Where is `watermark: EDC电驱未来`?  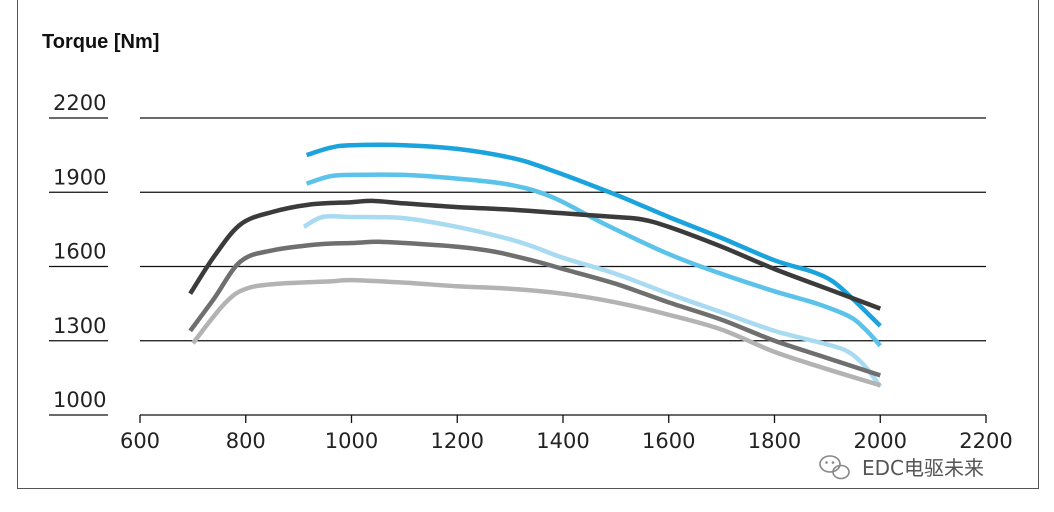
watermark: EDC电驱未来 is located at coordinates (901, 467).